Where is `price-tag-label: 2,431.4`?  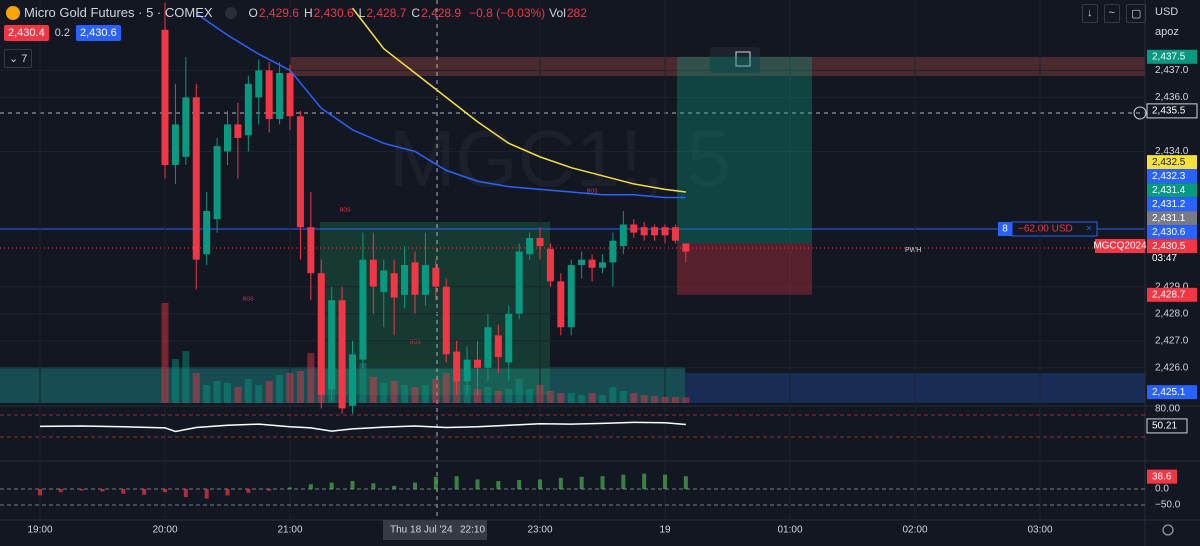
price-tag-label: 2,431.4 is located at coordinates (1169, 190).